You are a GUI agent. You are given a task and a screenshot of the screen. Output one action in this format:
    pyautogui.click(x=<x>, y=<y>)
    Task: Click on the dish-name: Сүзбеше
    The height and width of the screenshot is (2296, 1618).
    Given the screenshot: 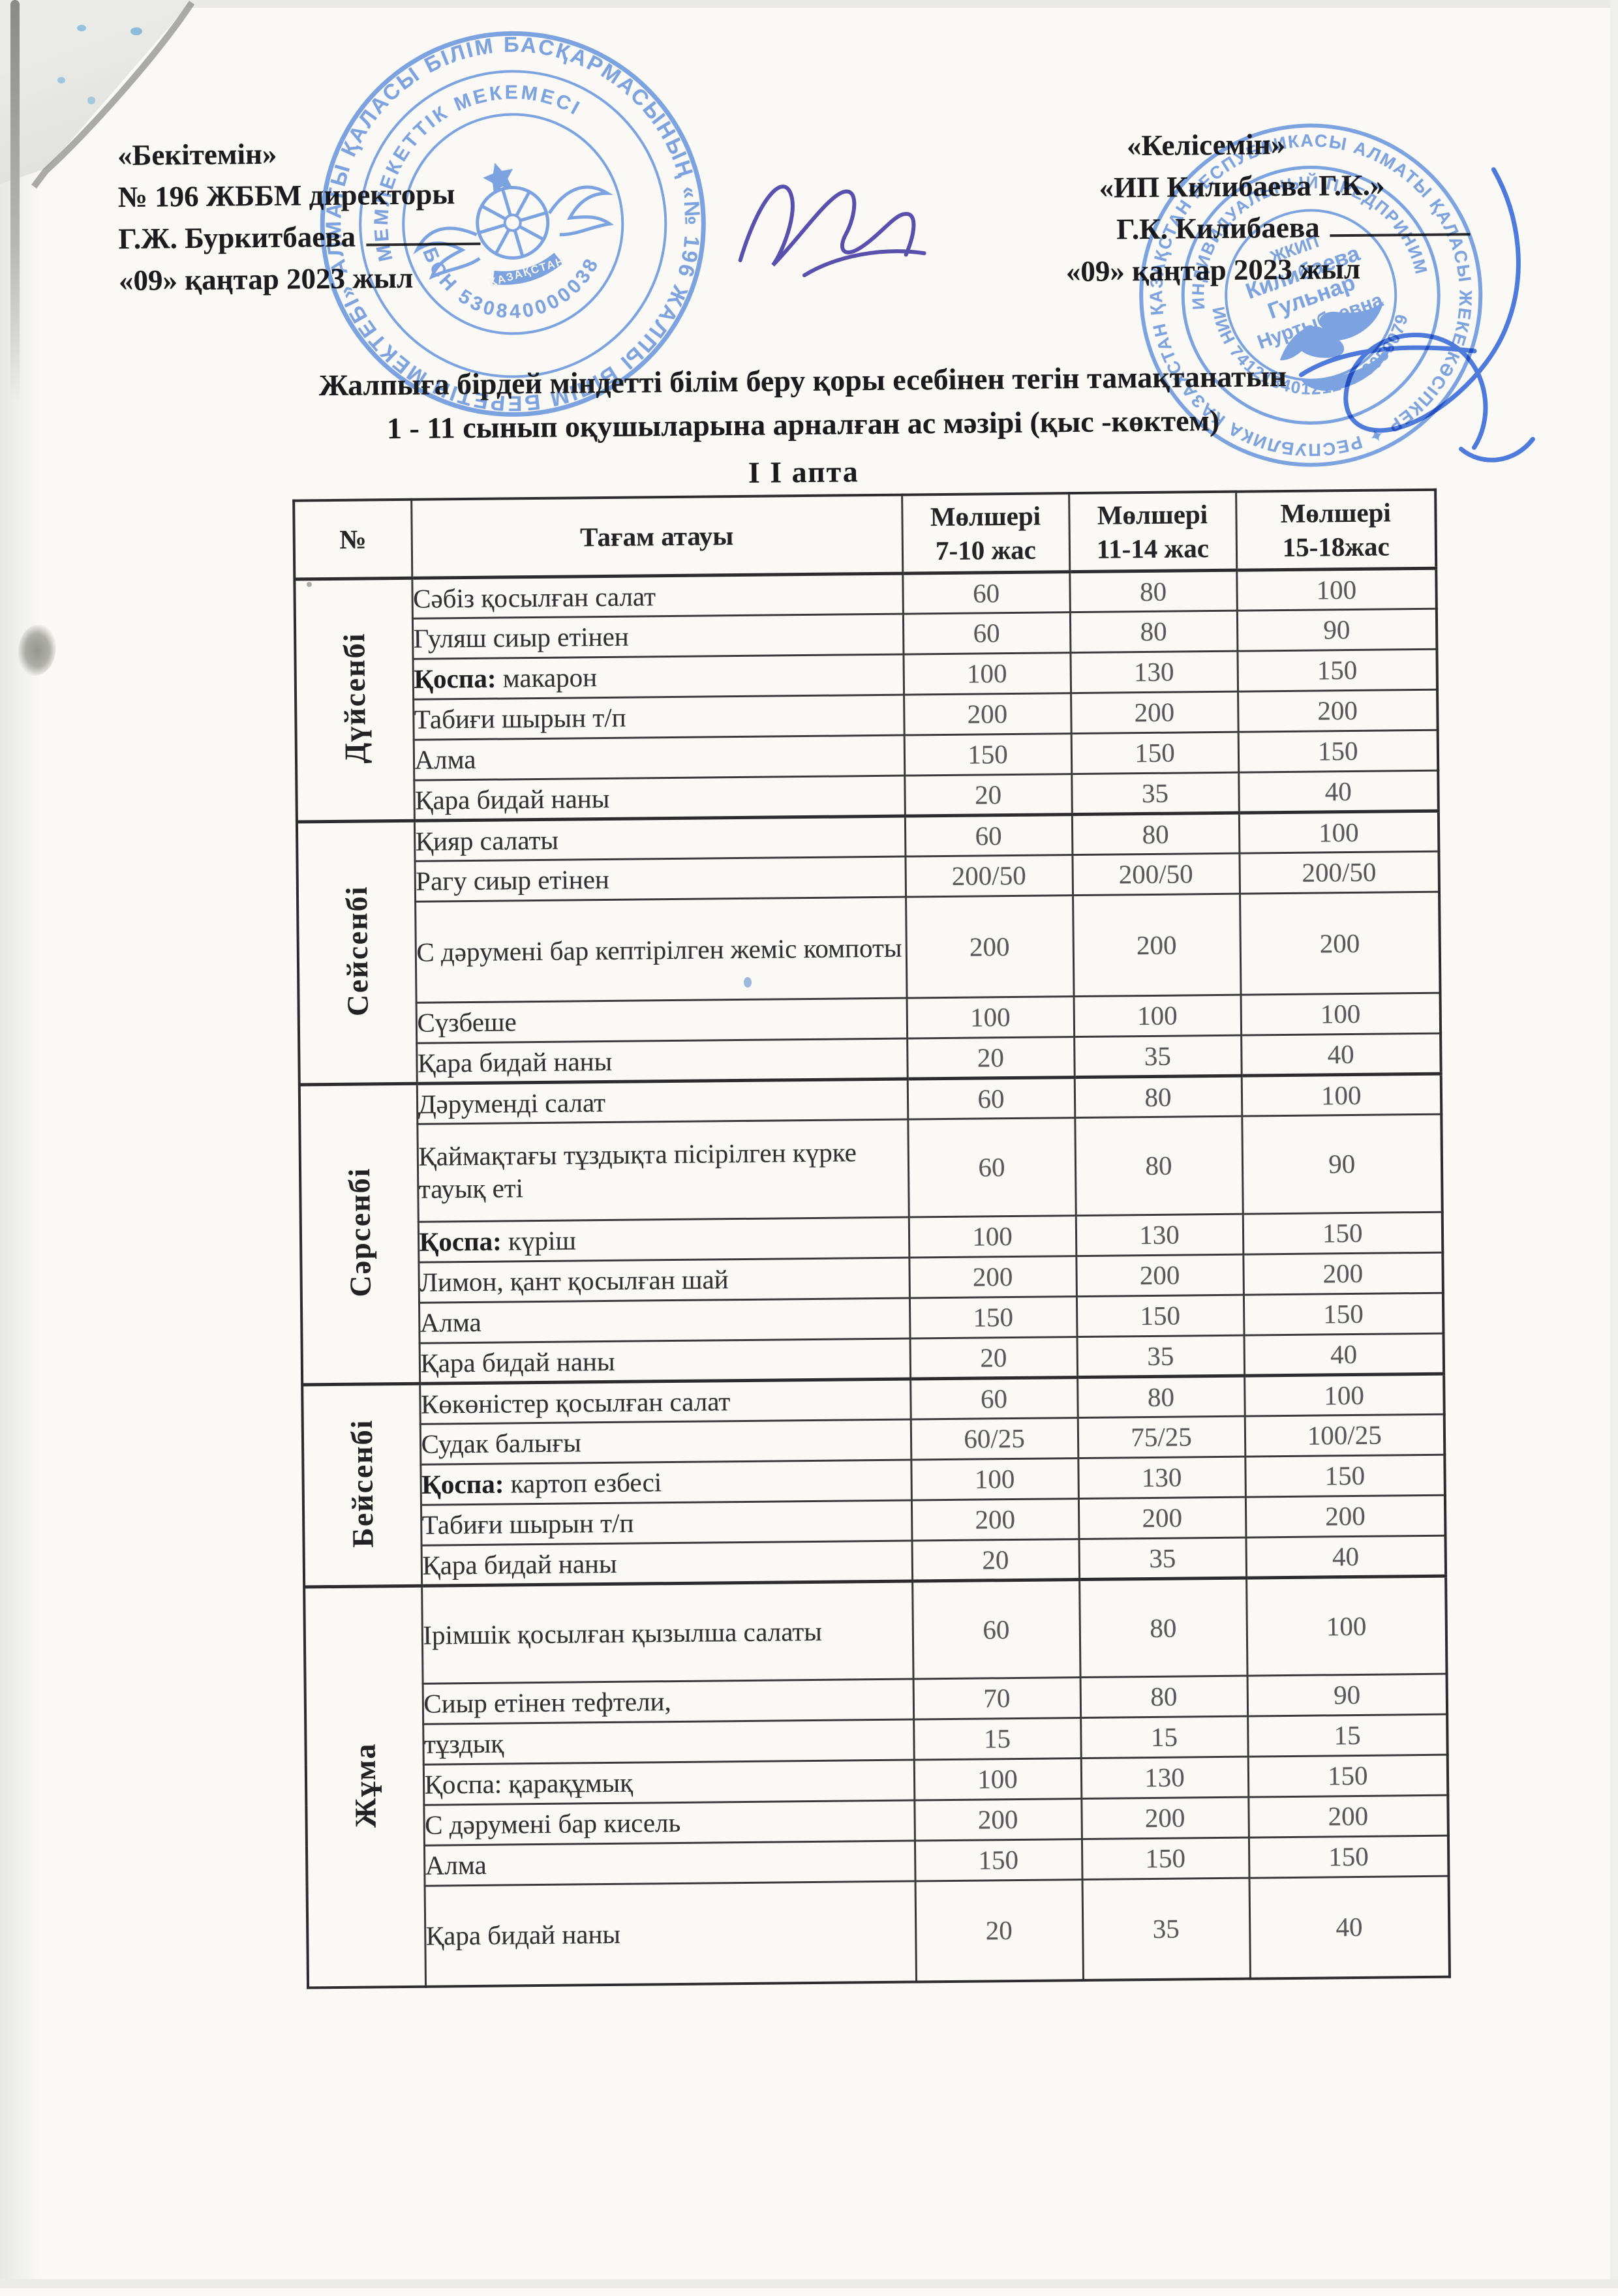 What is the action you would take?
    pyautogui.click(x=467, y=1022)
    